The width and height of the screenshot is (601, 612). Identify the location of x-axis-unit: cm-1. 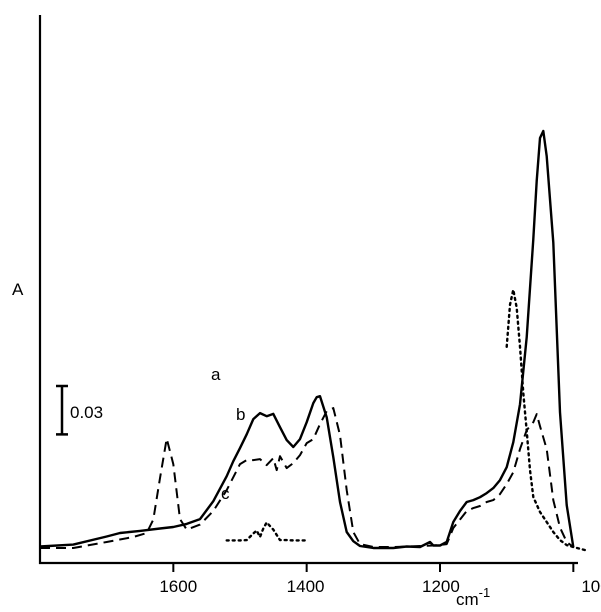
(473, 597).